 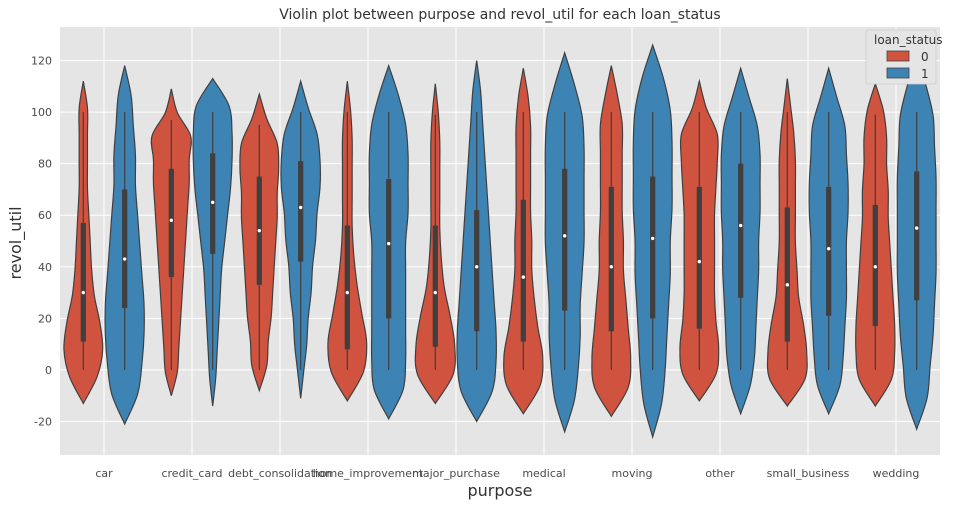 What do you see at coordinates (45, 164) in the screenshot?
I see `y-tick-label: 80` at bounding box center [45, 164].